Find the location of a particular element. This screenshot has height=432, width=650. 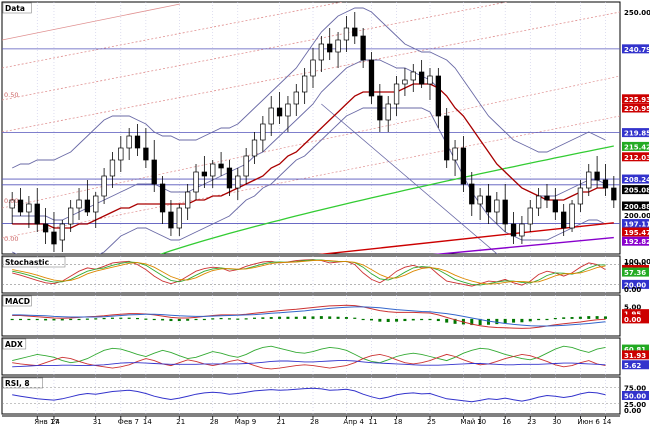

stochastic-line is located at coordinates (309, 273).